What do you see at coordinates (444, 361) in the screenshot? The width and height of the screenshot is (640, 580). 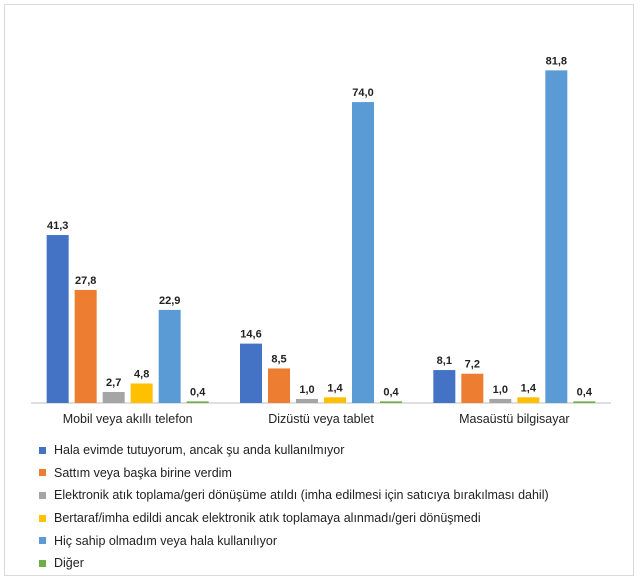 I see `data-label: 8,1` at bounding box center [444, 361].